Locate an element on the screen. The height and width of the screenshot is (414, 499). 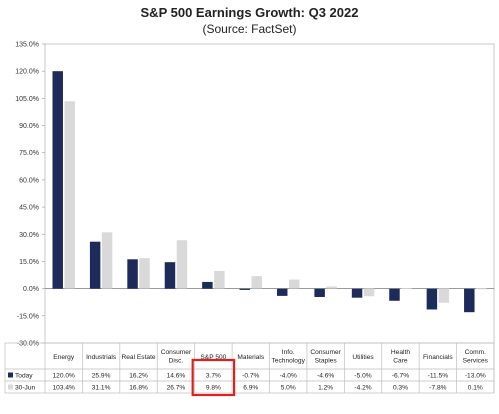
bar-today-energy is located at coordinates (57, 180).